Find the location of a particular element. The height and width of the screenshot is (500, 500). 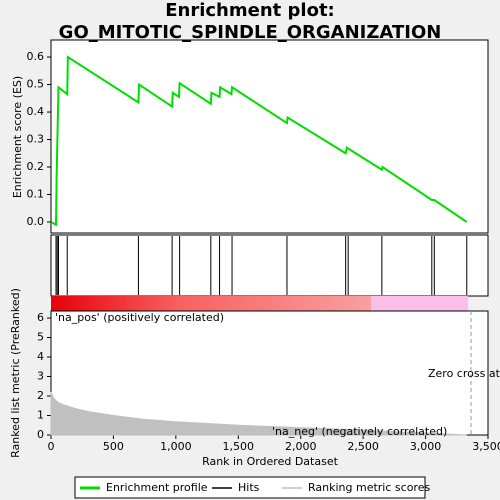

x-tick-label: 0 is located at coordinates (51, 446).